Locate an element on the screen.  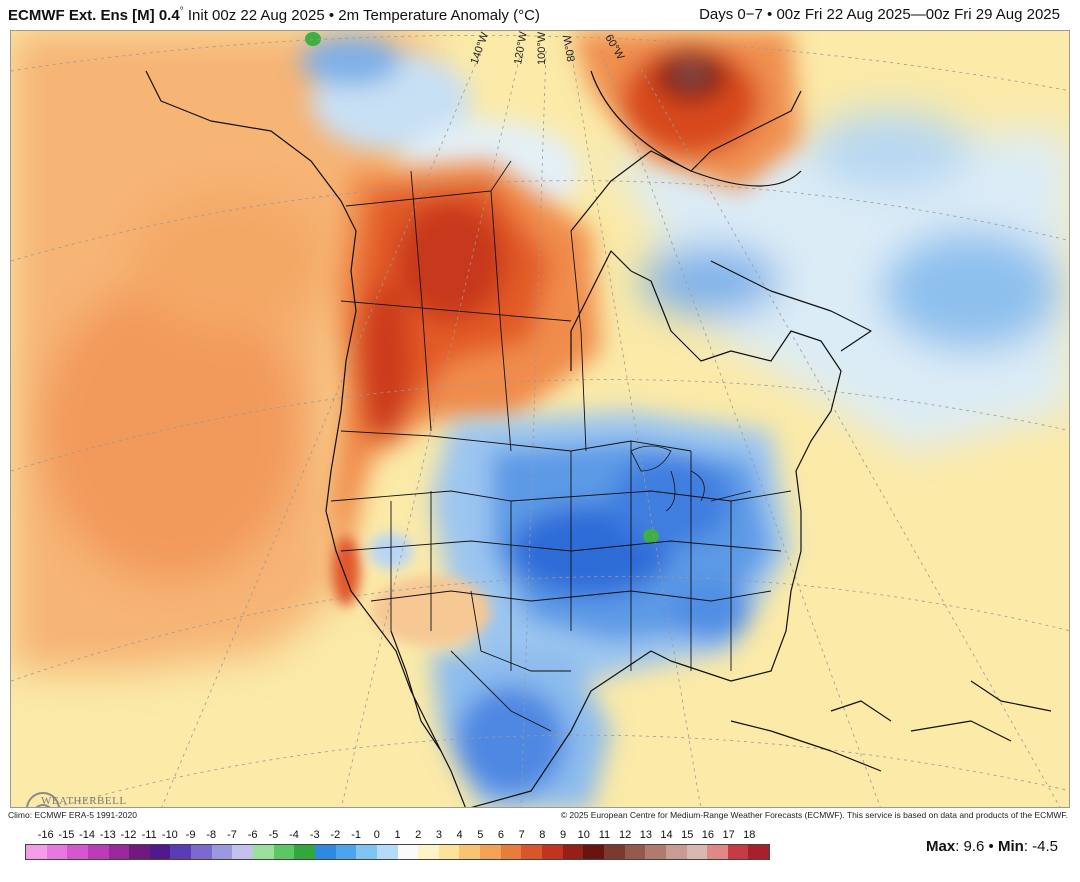
valid-range: 00z Fri 22 Aug 2025—00z Fri 29 Aug 2025 is located at coordinates (918, 14).